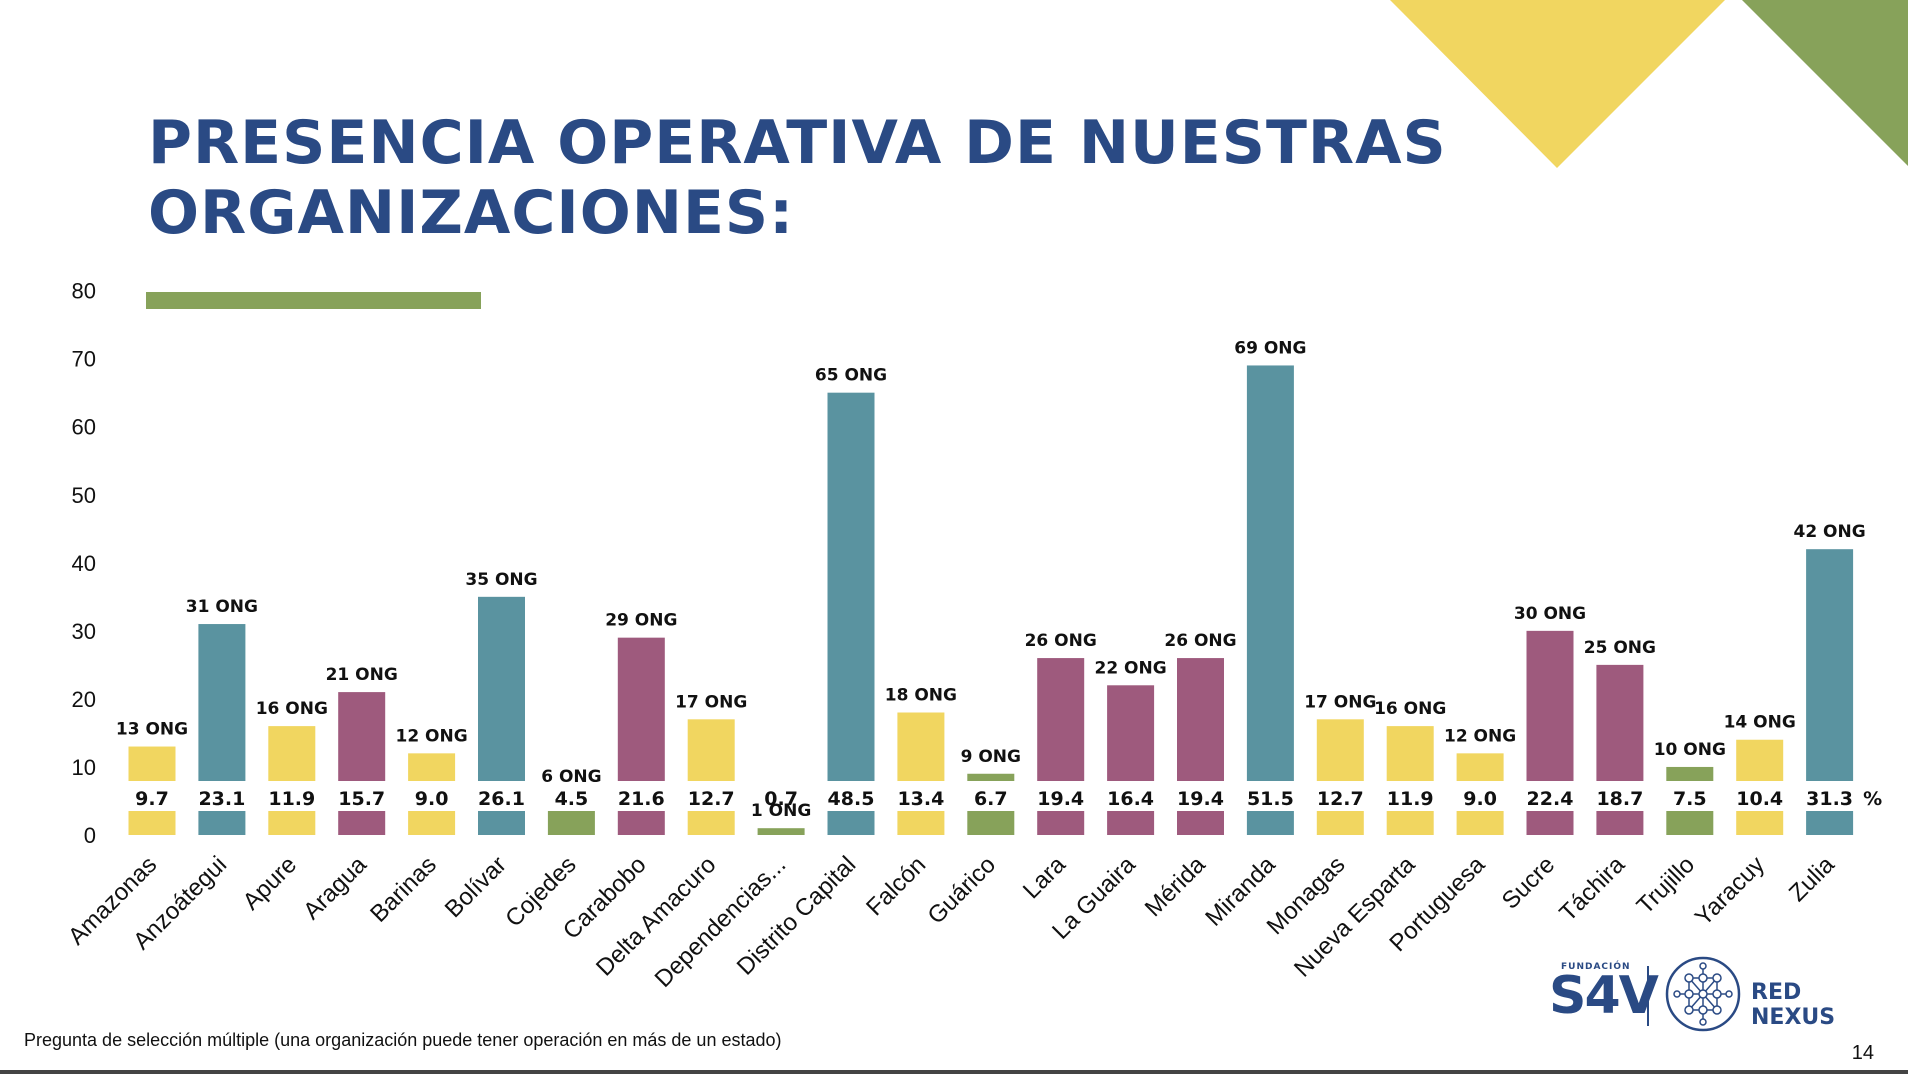  I want to click on logo-red-nexus: RED NEXUS, so click(1793, 1005).